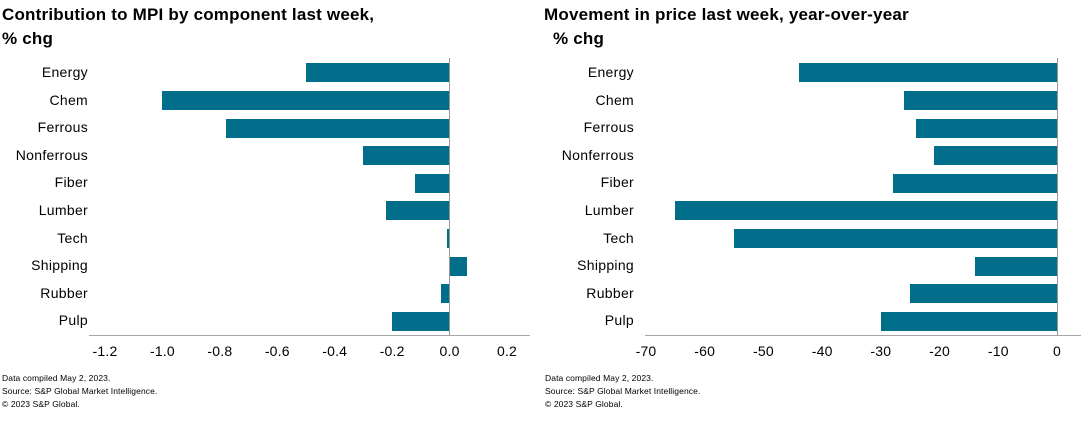 The height and width of the screenshot is (422, 1085). What do you see at coordinates (56, 378) in the screenshot?
I see `footnote-compiled-left: Data compiled May 2, 2023.` at bounding box center [56, 378].